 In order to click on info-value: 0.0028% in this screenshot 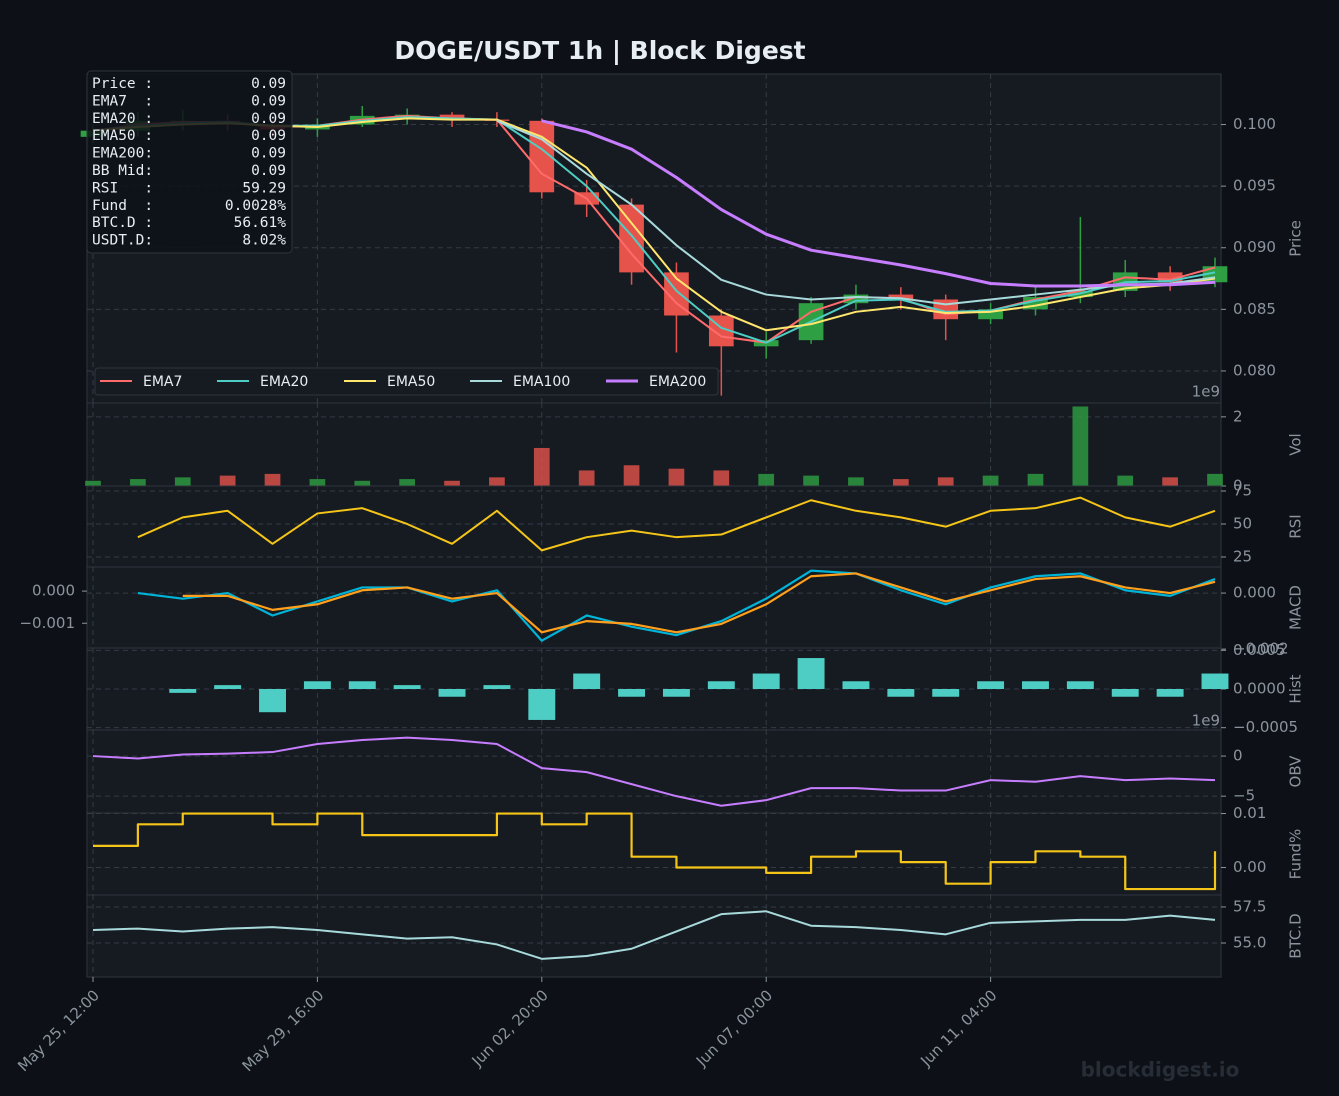, I will do `click(255, 206)`.